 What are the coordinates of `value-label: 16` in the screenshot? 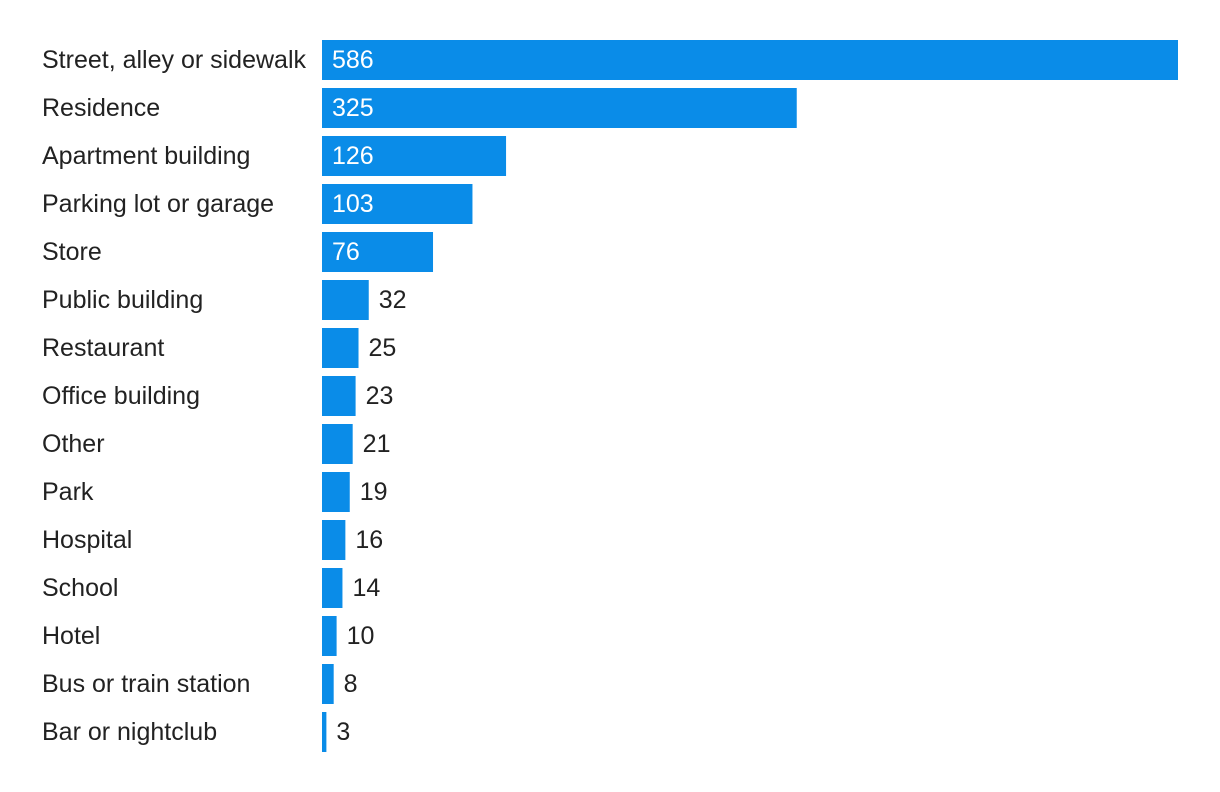 It's located at (369, 540).